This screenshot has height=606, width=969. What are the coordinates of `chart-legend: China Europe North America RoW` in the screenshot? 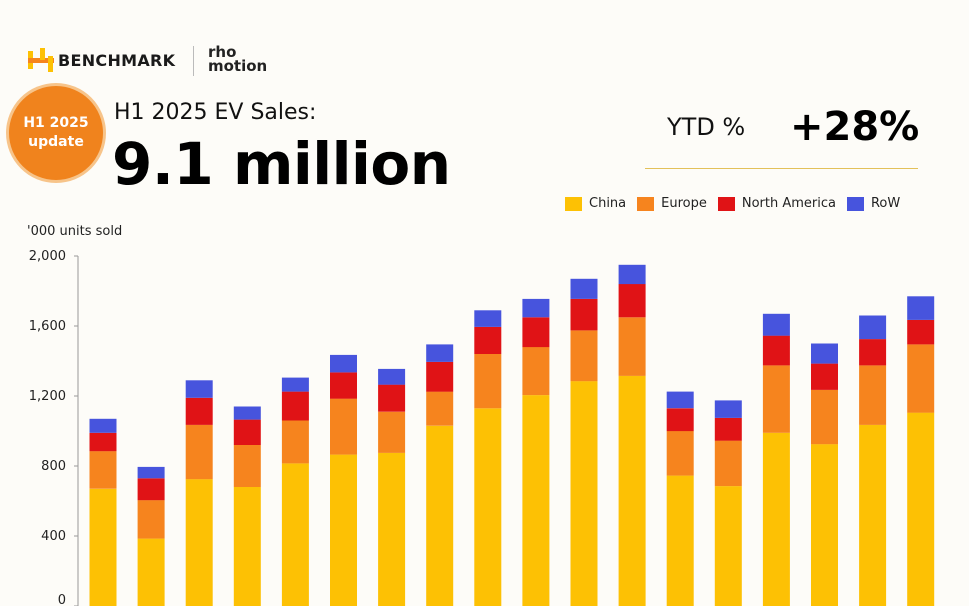 It's located at (732, 203).